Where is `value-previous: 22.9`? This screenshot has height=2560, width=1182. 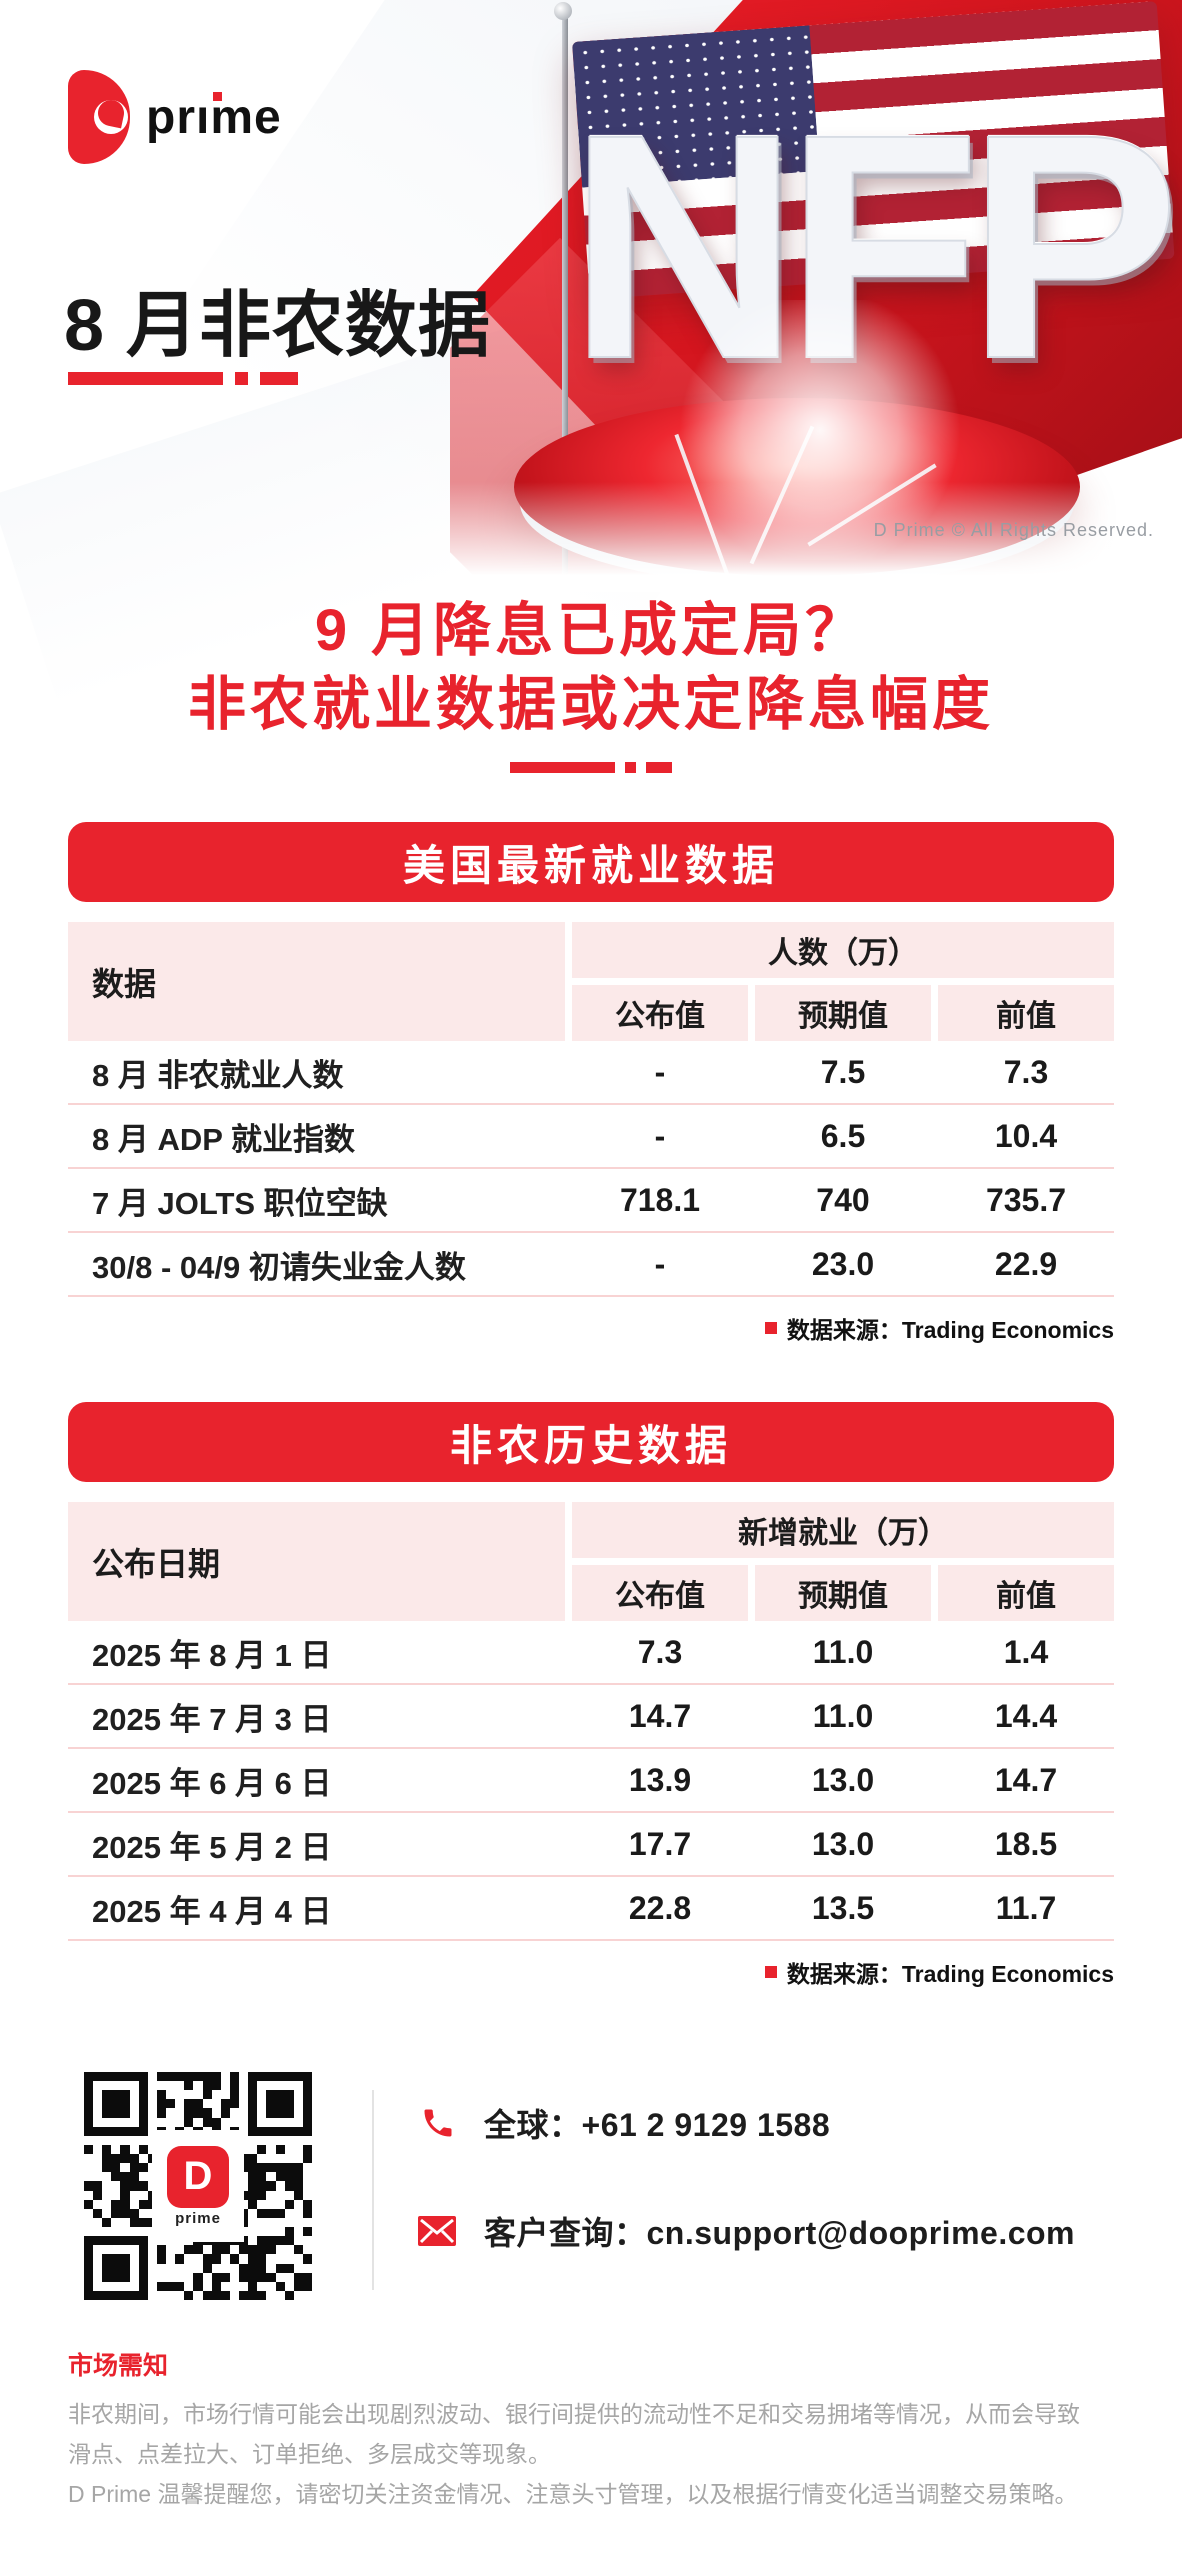
value-previous: 22.9 is located at coordinates (1026, 1263).